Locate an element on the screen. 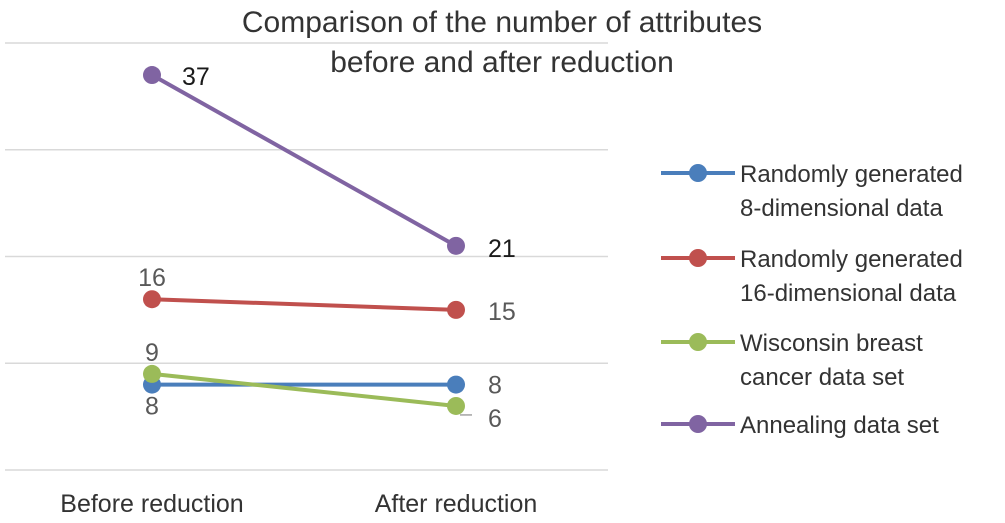  data-label: 37 is located at coordinates (196, 77).